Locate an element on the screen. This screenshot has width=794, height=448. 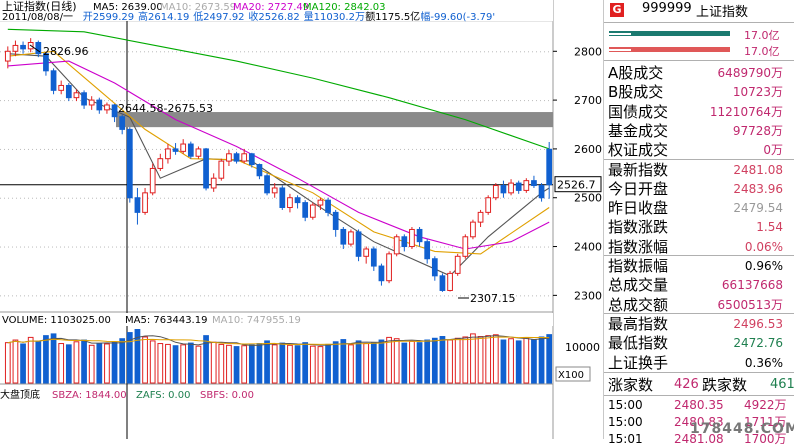
stat-label: 今日开盘 is located at coordinates (638, 188).